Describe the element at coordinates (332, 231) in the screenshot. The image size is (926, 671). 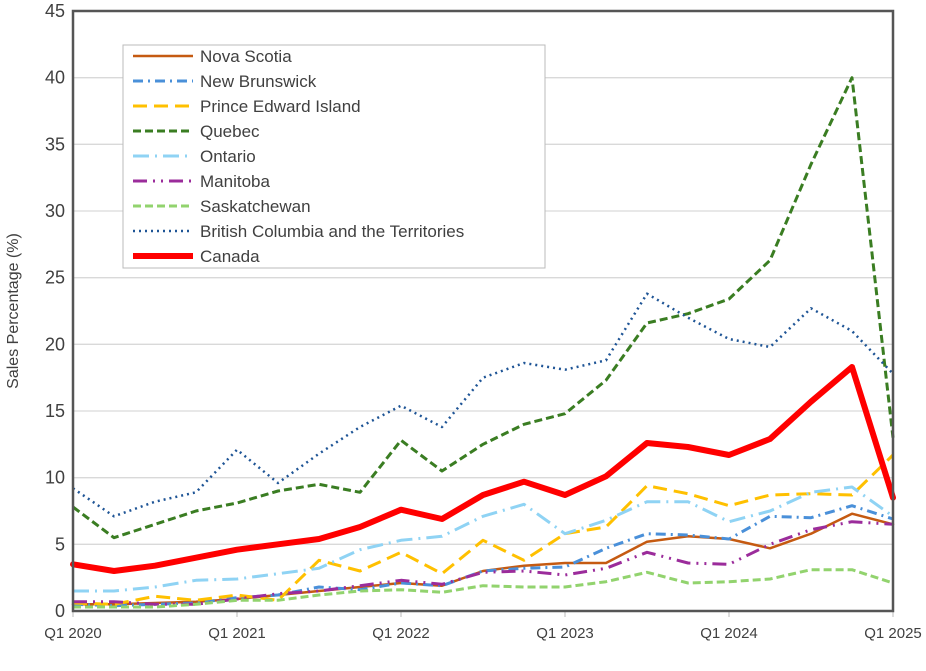
I see `legend-label-british-columbia-and-the-territories: British Columbia and the Territories` at that location.